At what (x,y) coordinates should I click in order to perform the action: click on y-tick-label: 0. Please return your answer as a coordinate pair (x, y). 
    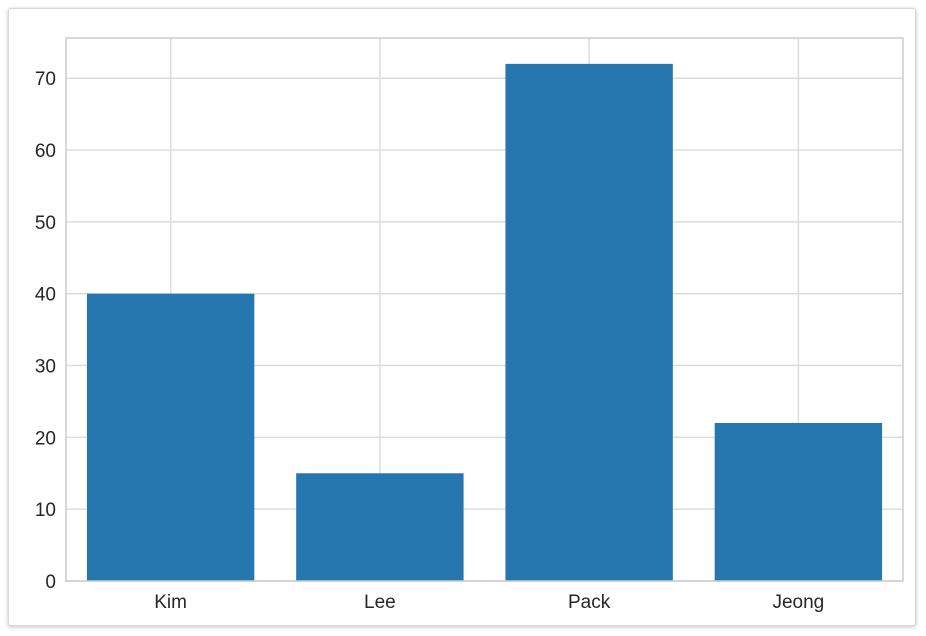
    Looking at the image, I should click on (50, 582).